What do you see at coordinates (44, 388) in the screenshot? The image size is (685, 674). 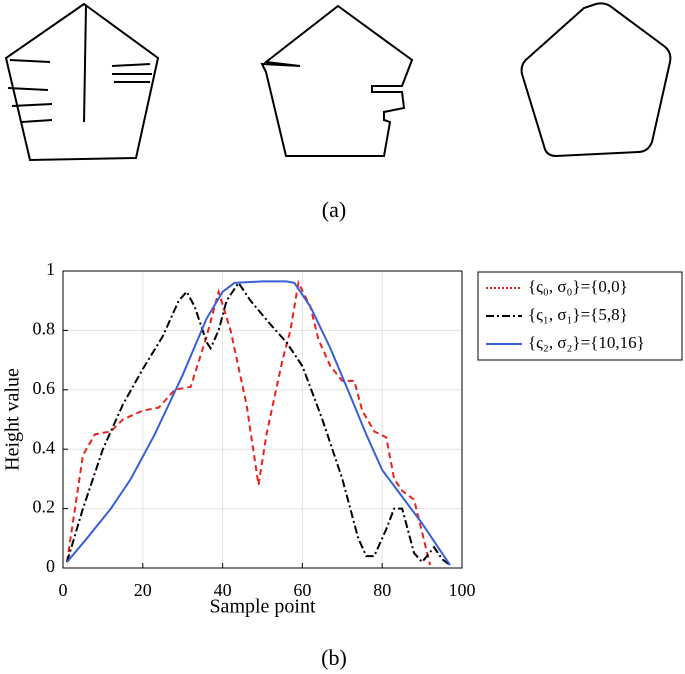 I see `y-tick-label: 0.6` at bounding box center [44, 388].